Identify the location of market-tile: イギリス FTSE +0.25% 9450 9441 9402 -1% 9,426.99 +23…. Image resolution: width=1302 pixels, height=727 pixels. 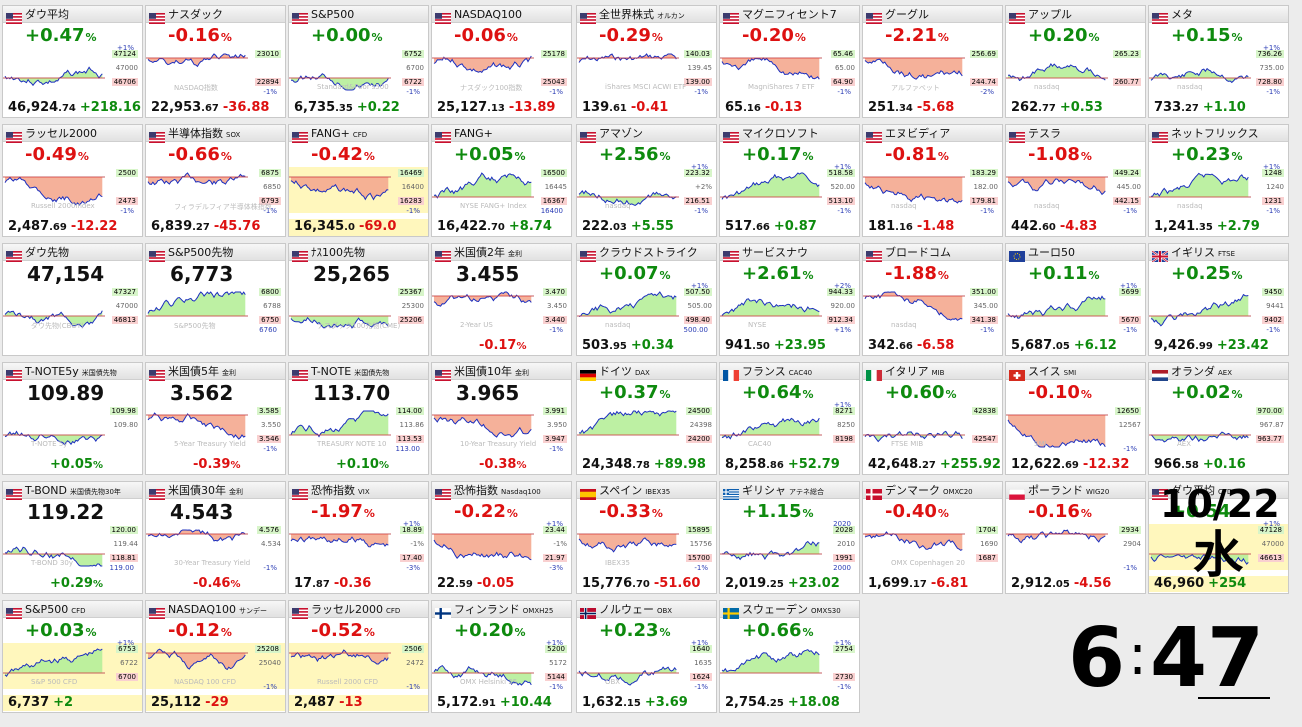
(1218, 299).